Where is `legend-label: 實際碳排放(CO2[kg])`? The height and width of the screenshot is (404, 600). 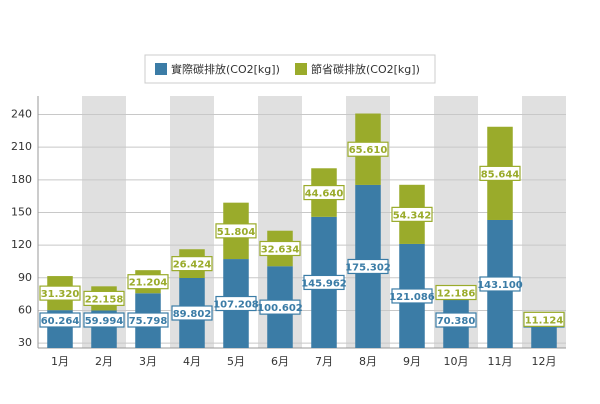 legend-label: 實際碳排放(CO2[kg]) is located at coordinates (225, 69).